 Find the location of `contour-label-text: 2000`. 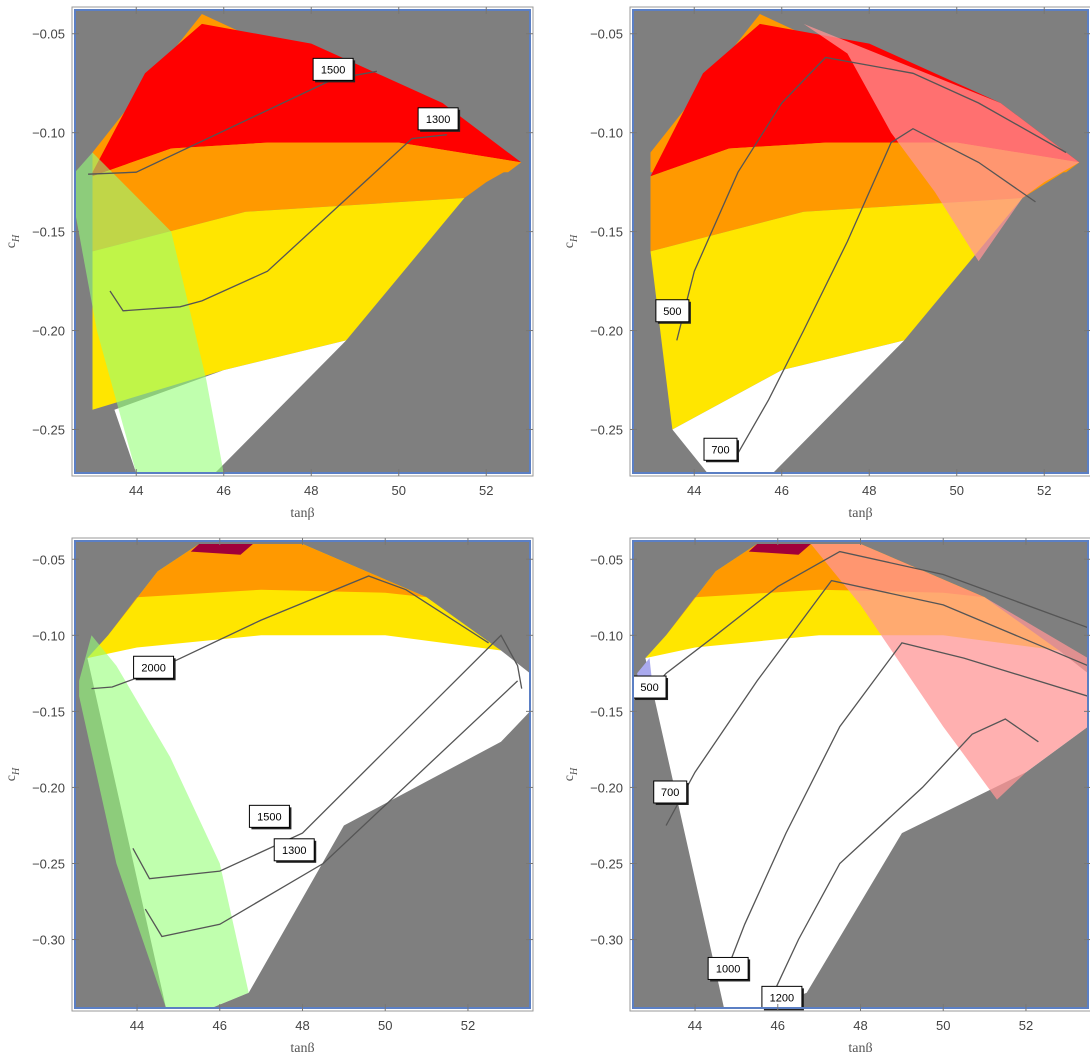

contour-label-text: 2000 is located at coordinates (153, 668).